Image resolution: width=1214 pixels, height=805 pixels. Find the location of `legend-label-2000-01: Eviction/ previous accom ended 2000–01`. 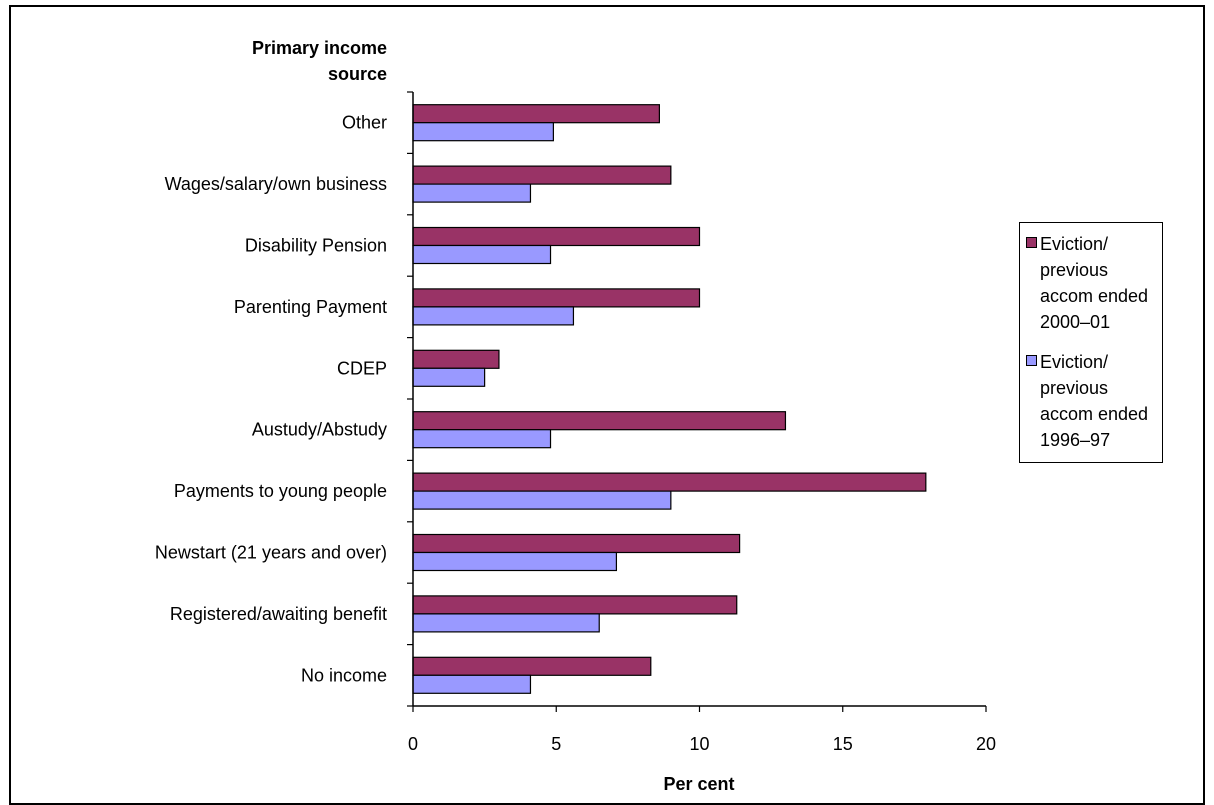

legend-label-2000-01: Eviction/ previous accom ended 2000–01 is located at coordinates (1094, 283).